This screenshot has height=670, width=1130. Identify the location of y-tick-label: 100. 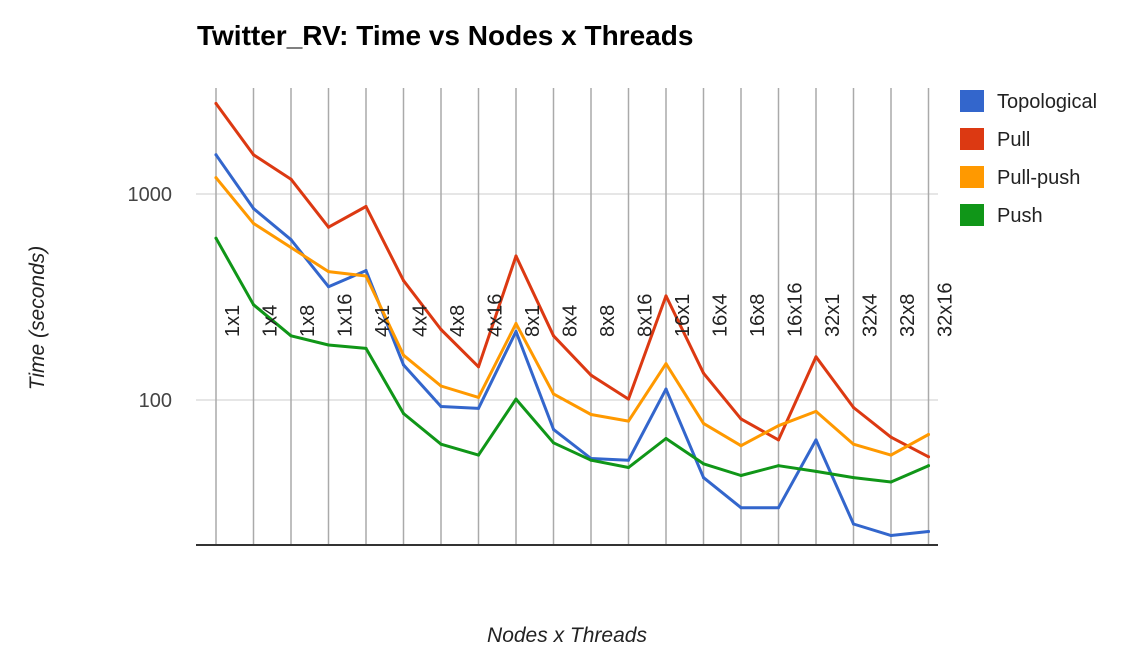
(155, 401).